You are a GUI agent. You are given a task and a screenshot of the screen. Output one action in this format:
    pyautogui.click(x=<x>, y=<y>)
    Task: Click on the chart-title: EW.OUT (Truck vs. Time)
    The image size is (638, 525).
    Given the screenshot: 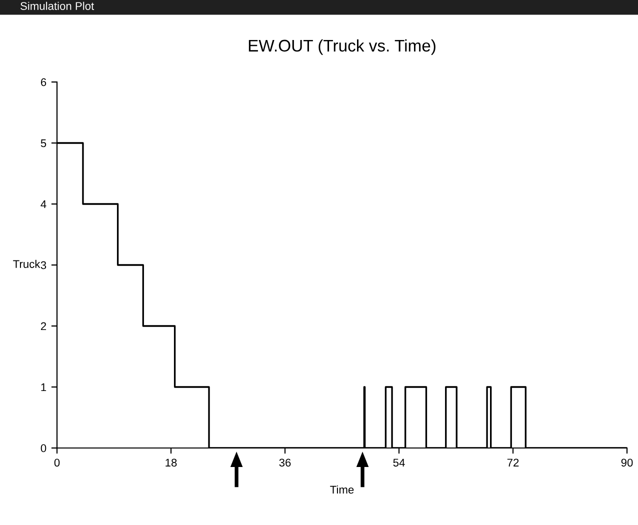 What is the action you would take?
    pyautogui.click(x=342, y=47)
    